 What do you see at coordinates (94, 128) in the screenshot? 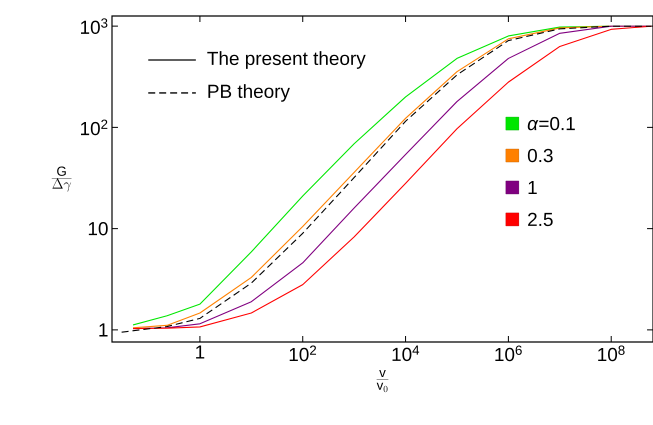
I see `y-tick-label: 10$^{2}$` at bounding box center [94, 128].